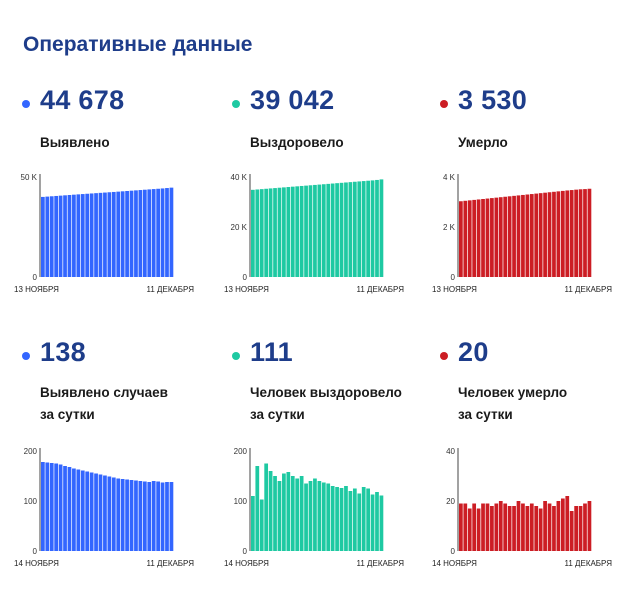 The image size is (640, 614). What do you see at coordinates (450, 451) in the screenshot?
I see `deaths-daily-y-tick-label: 40` at bounding box center [450, 451].